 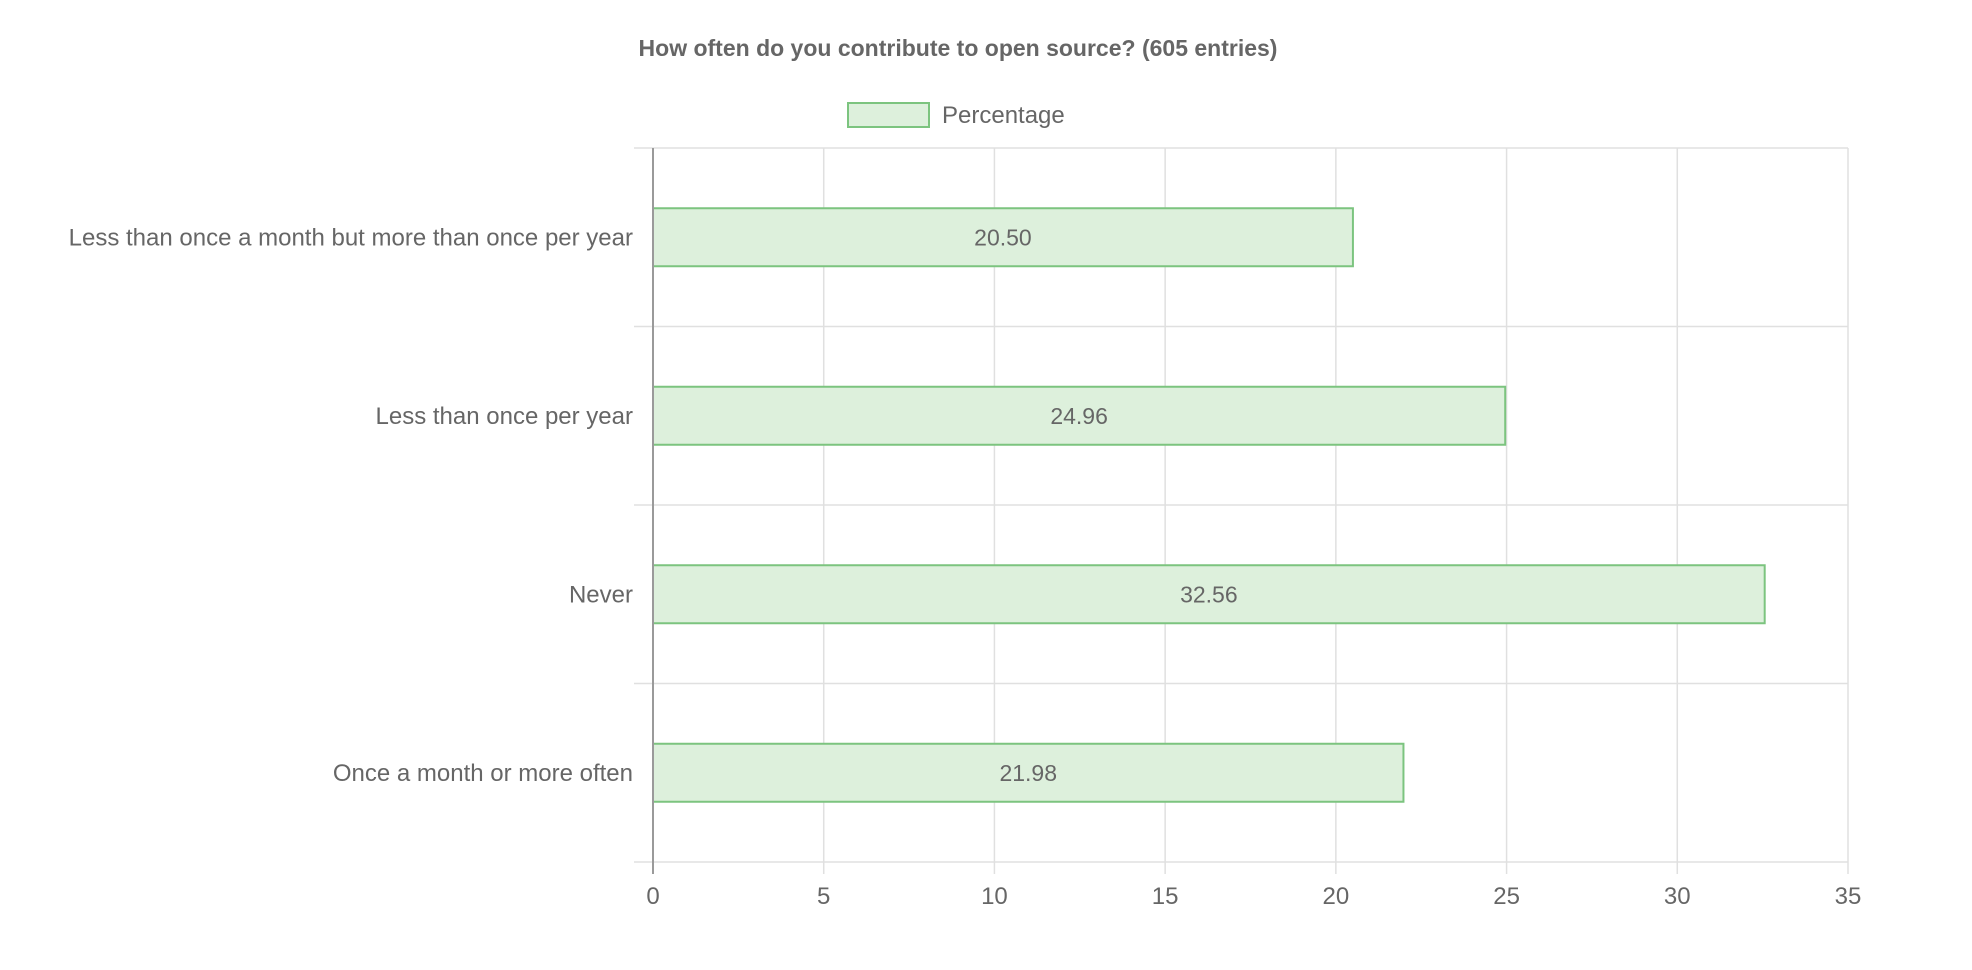 I want to click on category-label: Less than once per year, so click(x=505, y=416).